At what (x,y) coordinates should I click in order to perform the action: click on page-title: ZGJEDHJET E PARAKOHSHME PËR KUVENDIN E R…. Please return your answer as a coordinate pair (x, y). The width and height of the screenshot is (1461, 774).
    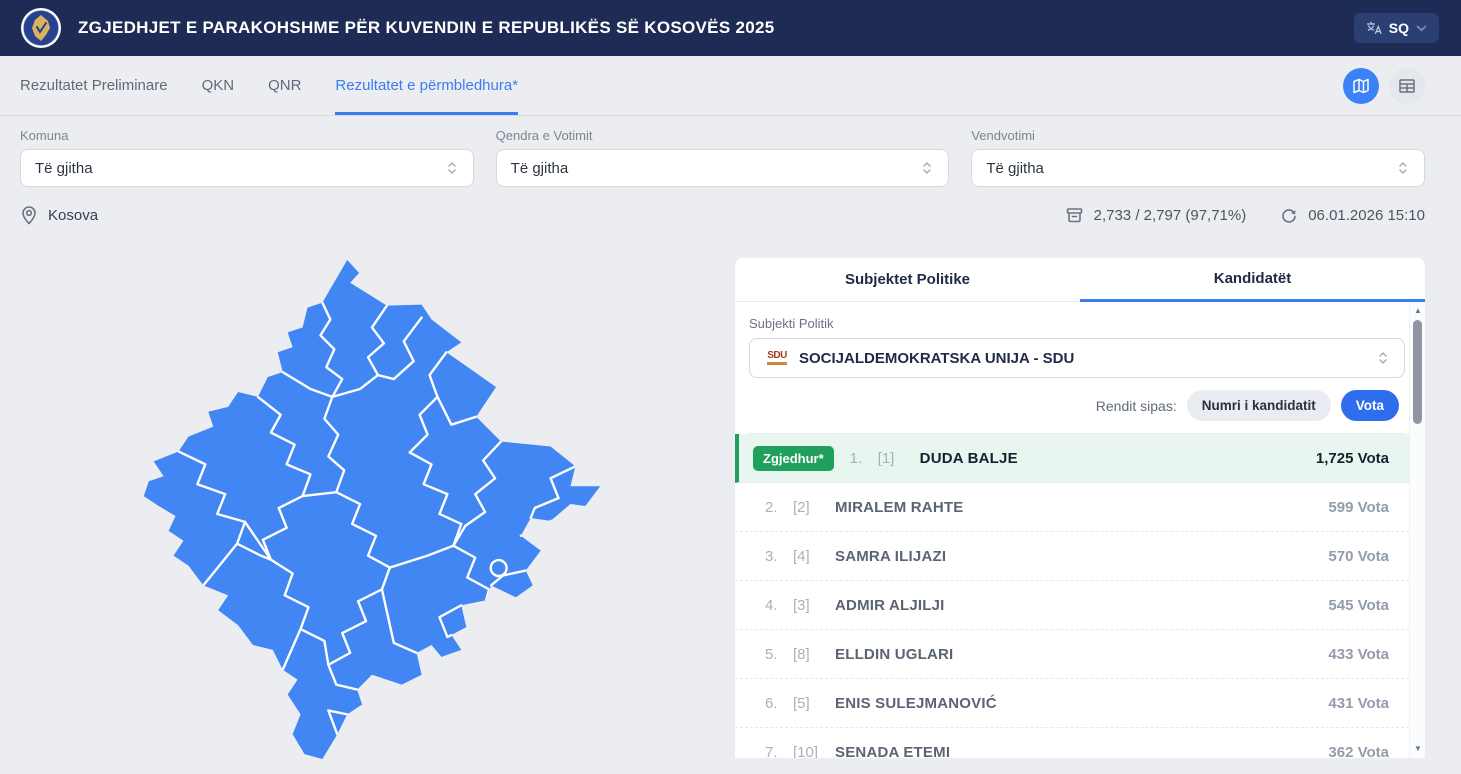
    Looking at the image, I should click on (426, 27).